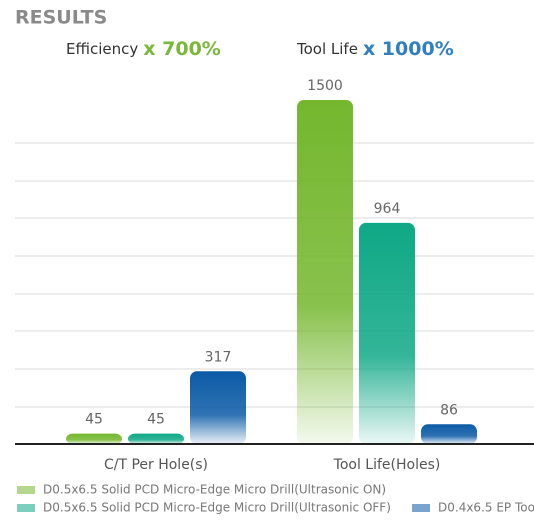  Describe the element at coordinates (486, 508) in the screenshot. I see `legend-label: D0.4x6.5 EP Too` at that location.